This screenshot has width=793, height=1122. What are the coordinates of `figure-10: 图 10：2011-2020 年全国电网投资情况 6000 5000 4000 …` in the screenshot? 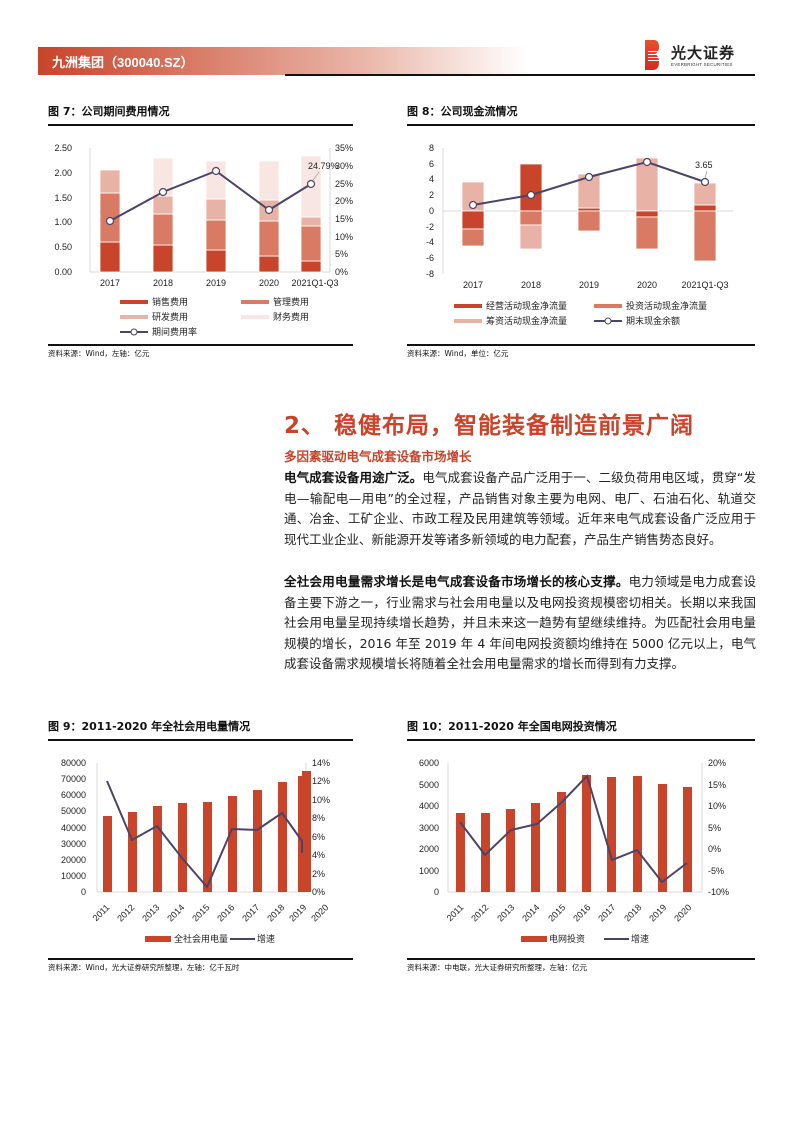 It's located at (581, 848).